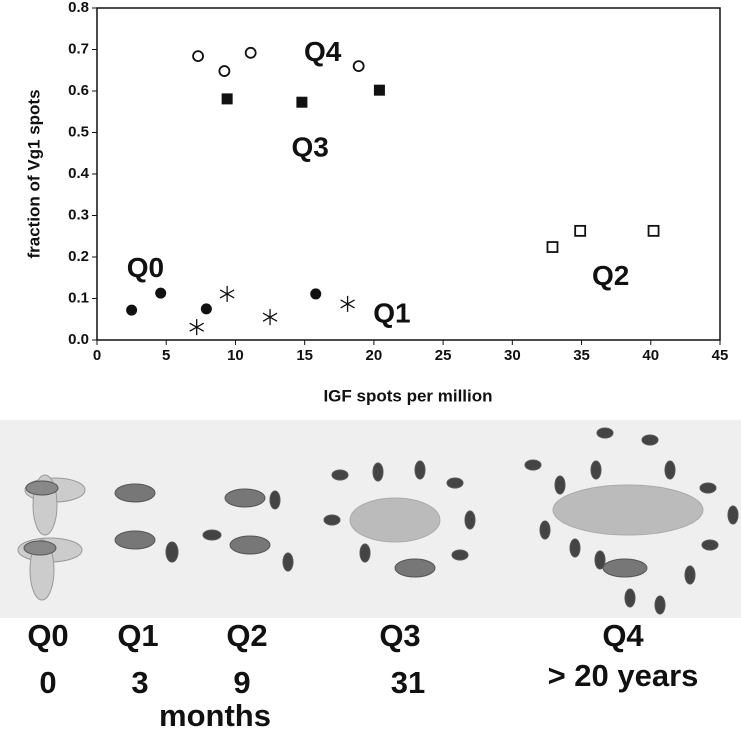 The width and height of the screenshot is (741, 736). I want to click on annotation: Q1, so click(391, 312).